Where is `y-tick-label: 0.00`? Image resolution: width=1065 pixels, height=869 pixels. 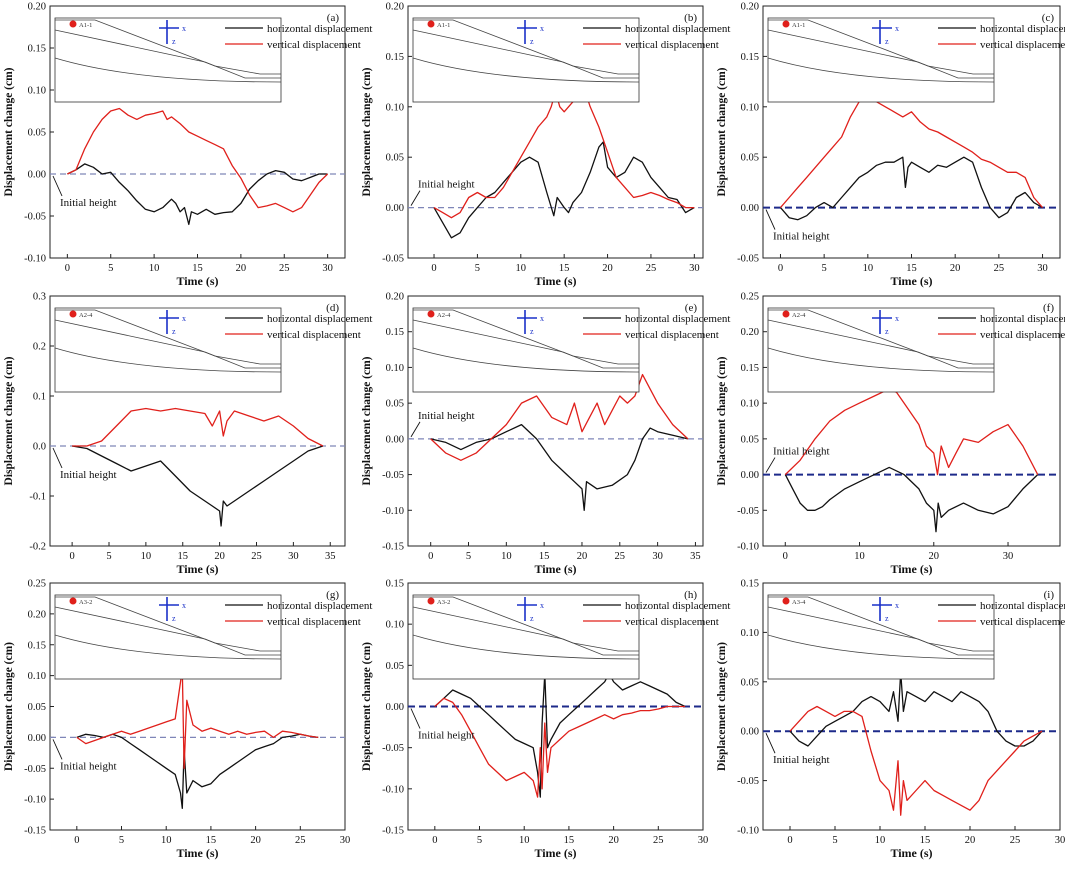
y-tick-label: 0.00 is located at coordinates (395, 208).